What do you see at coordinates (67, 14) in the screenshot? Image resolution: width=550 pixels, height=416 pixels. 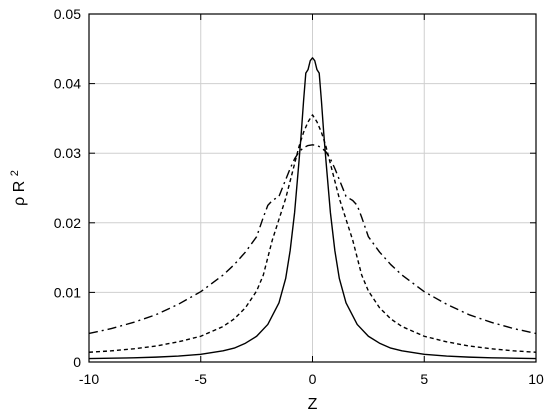 I see `y-tick-label: 0.05` at bounding box center [67, 14].